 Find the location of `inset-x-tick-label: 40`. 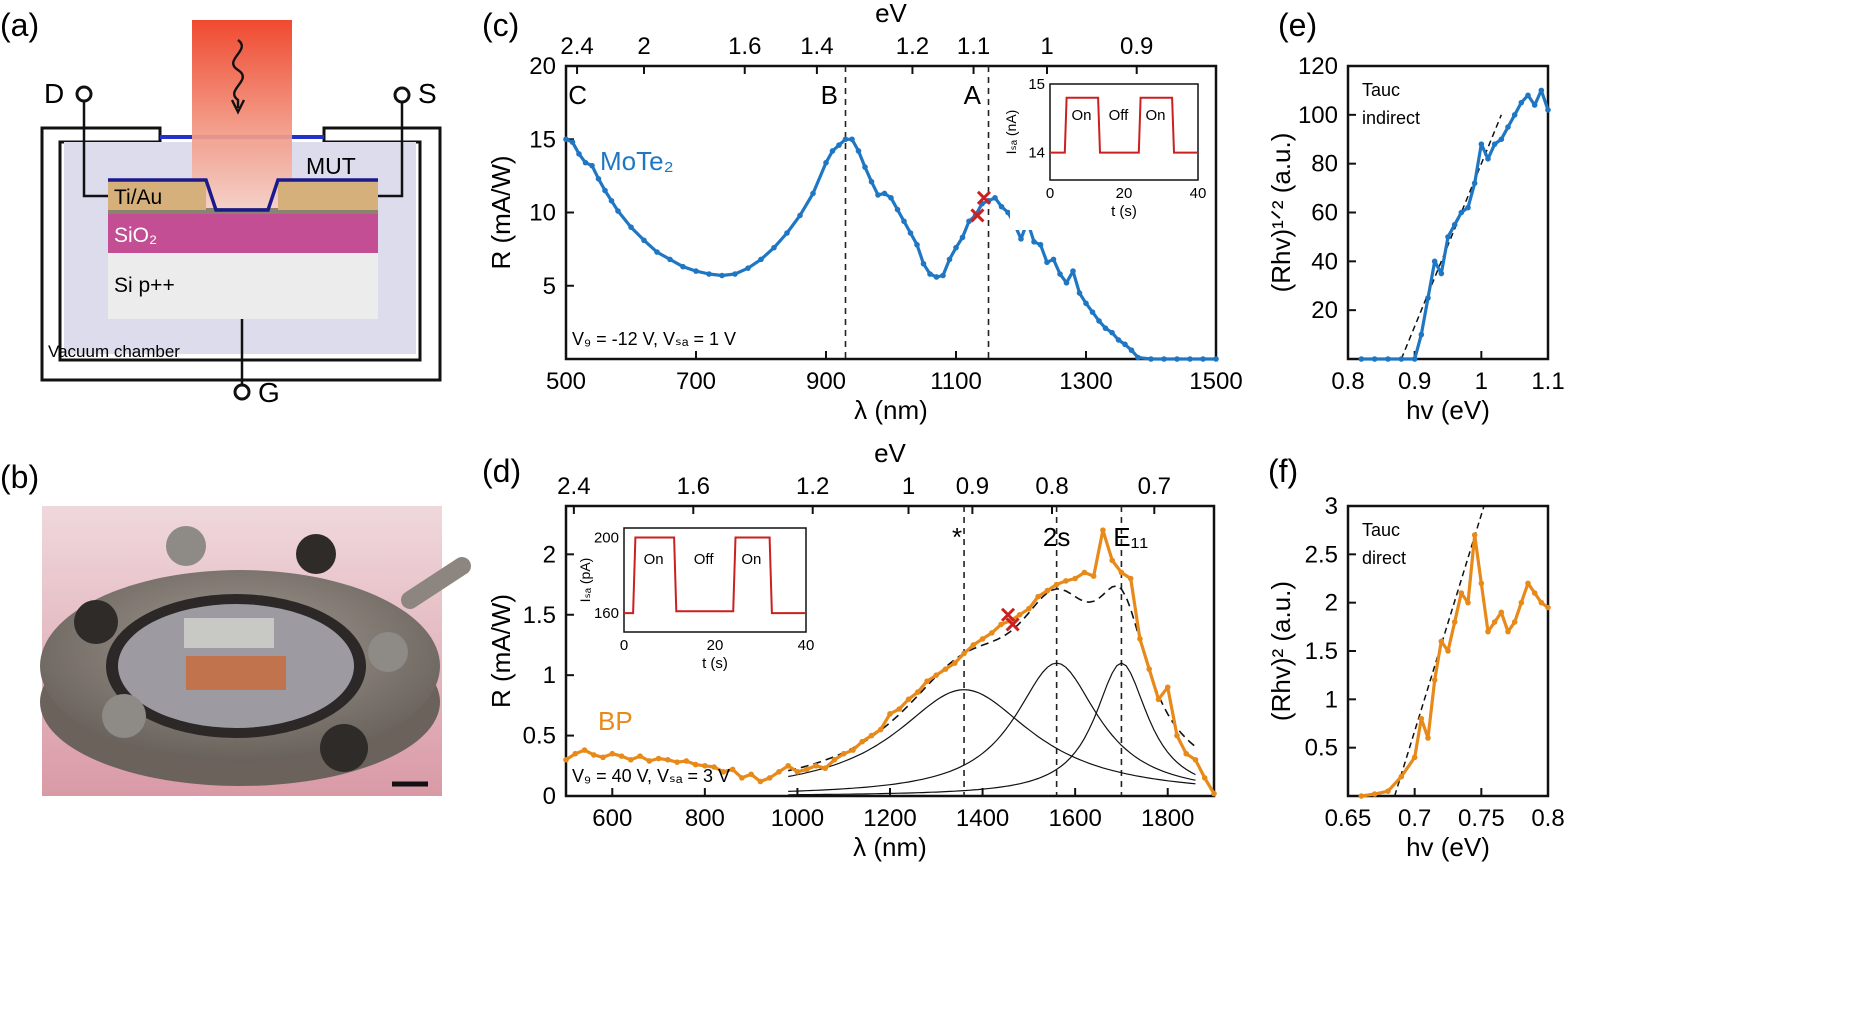

inset-x-tick-label: 40 is located at coordinates (1198, 193).